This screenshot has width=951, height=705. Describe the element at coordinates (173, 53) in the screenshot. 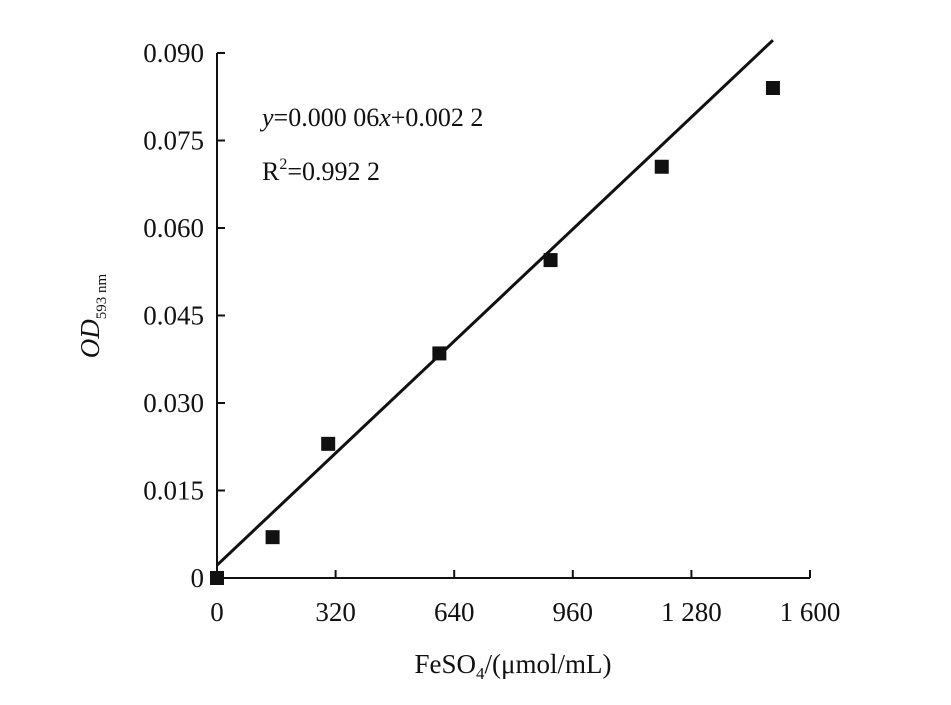

I see `y-tick-label: 0.090` at that location.